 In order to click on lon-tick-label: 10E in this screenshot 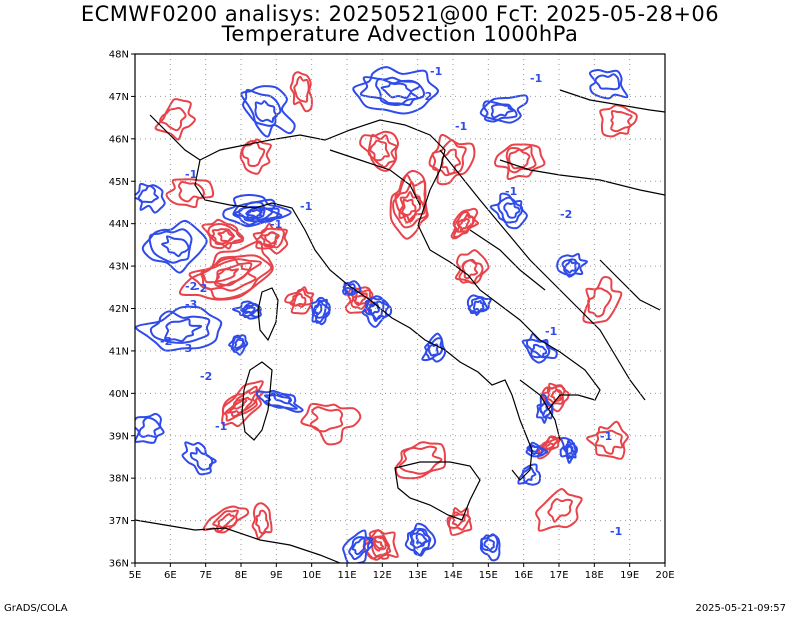, I will do `click(311, 575)`.